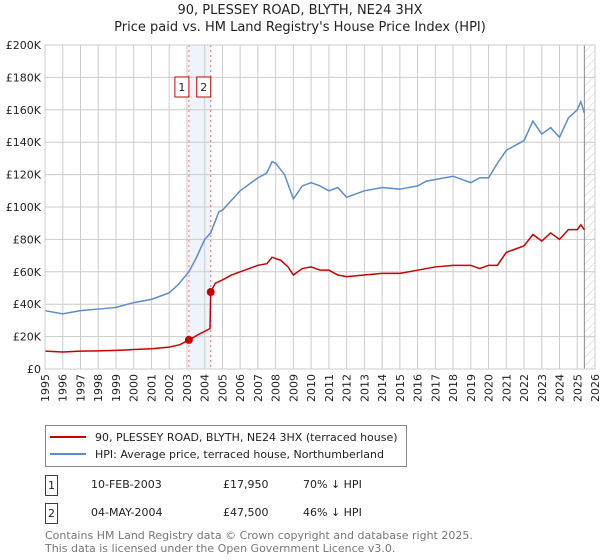  What do you see at coordinates (51, 513) in the screenshot?
I see `transaction-marker: 2` at bounding box center [51, 513].